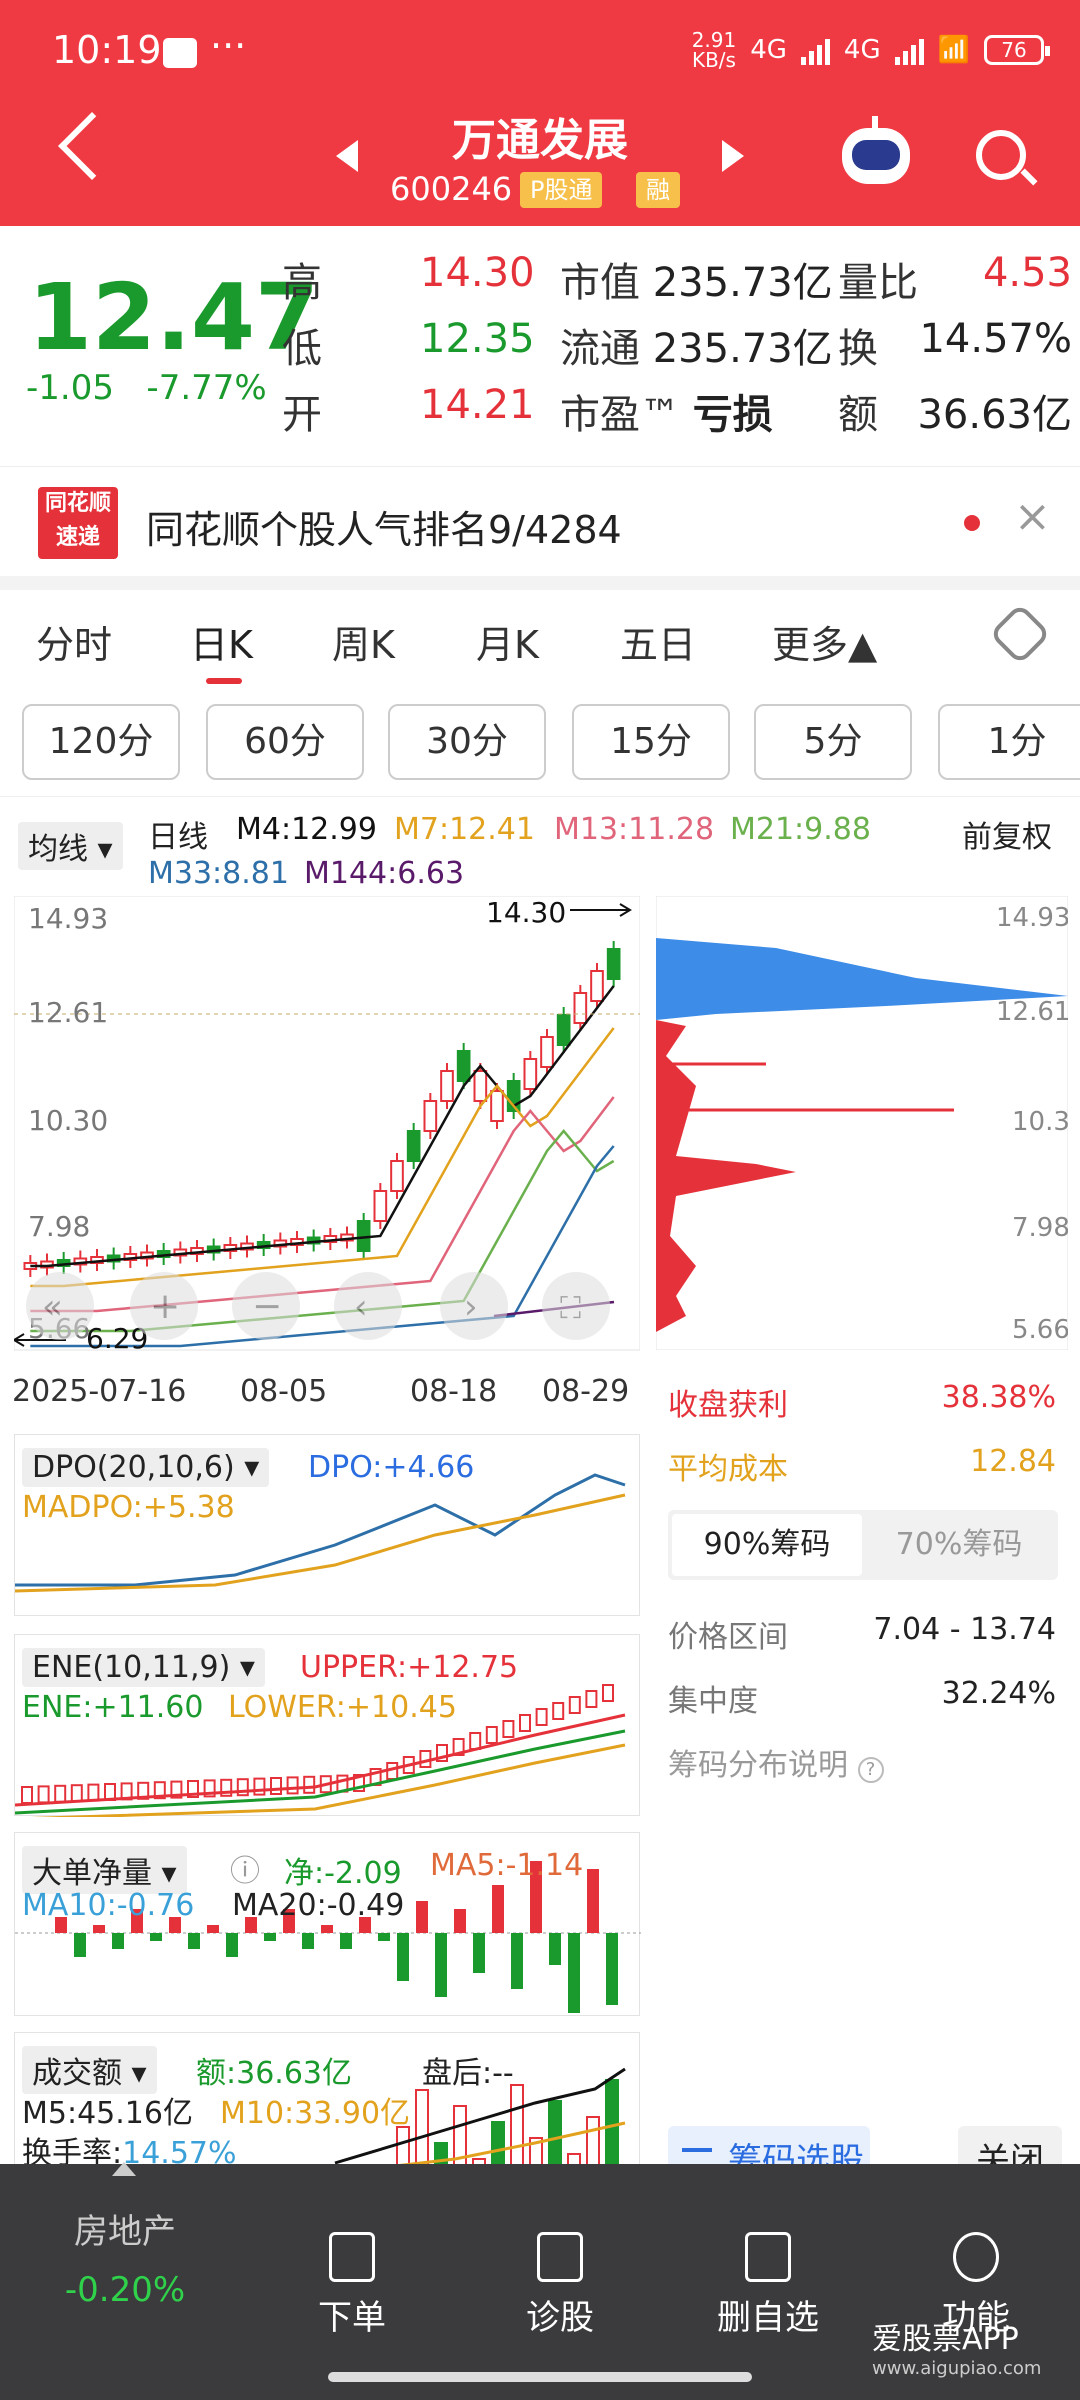 The height and width of the screenshot is (2400, 1080). I want to click on pan-left-icon: ‹, so click(361, 1307).